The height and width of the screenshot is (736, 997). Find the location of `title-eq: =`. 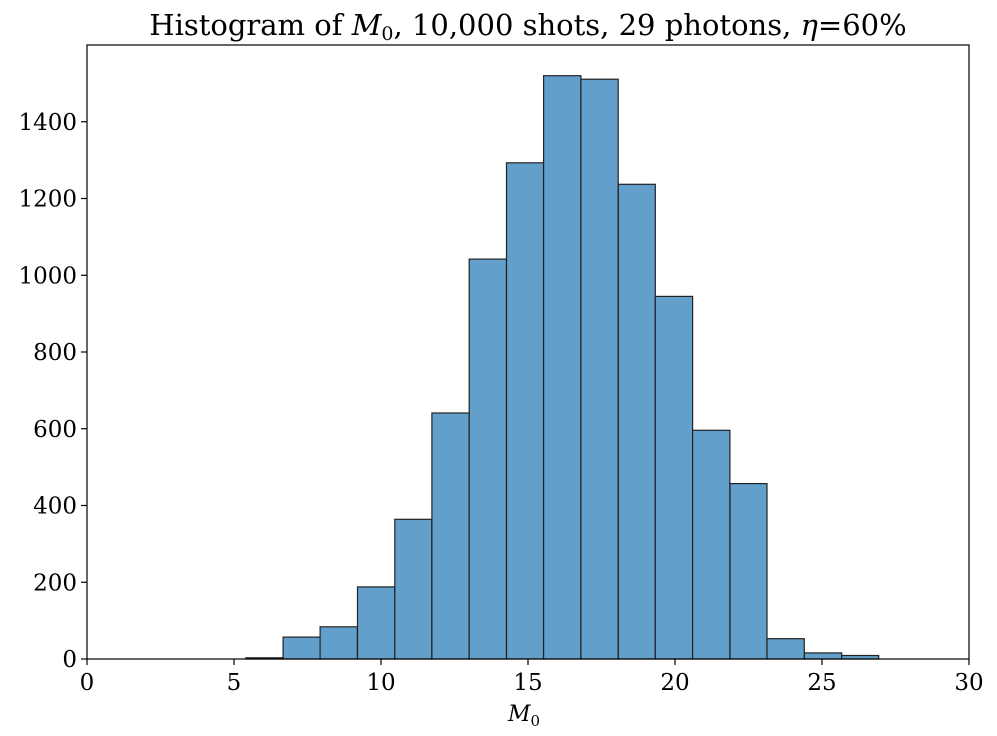

title-eq: = is located at coordinates (830, 25).